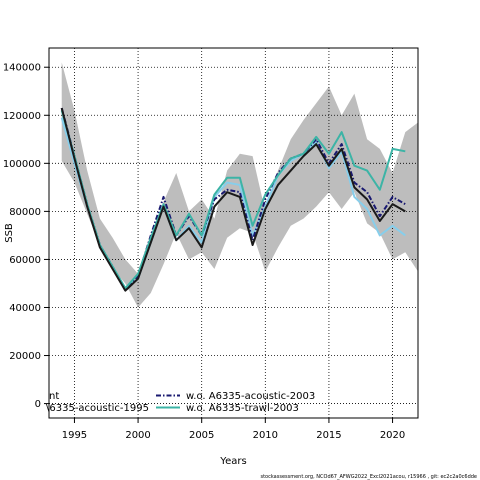 This screenshot has width=480, height=480. What do you see at coordinates (54, 396) in the screenshot?
I see `legend-label: nt` at bounding box center [54, 396].